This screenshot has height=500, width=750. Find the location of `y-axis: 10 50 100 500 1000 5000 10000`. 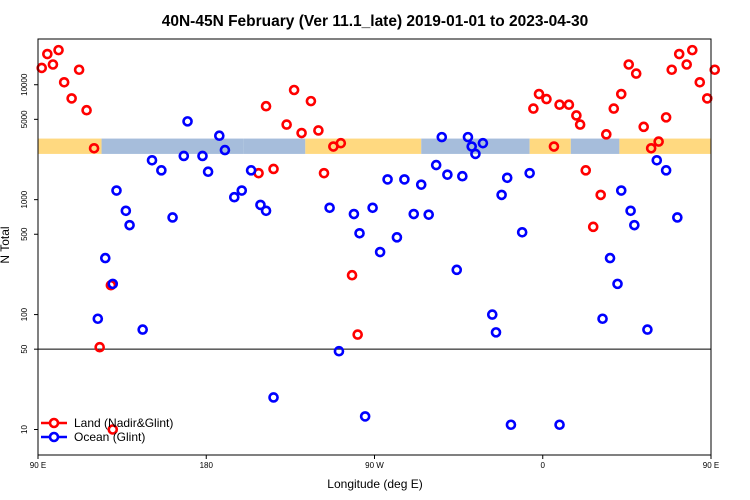

y-axis: 10 50 100 500 1000 5000 10000 is located at coordinates (29, 253).